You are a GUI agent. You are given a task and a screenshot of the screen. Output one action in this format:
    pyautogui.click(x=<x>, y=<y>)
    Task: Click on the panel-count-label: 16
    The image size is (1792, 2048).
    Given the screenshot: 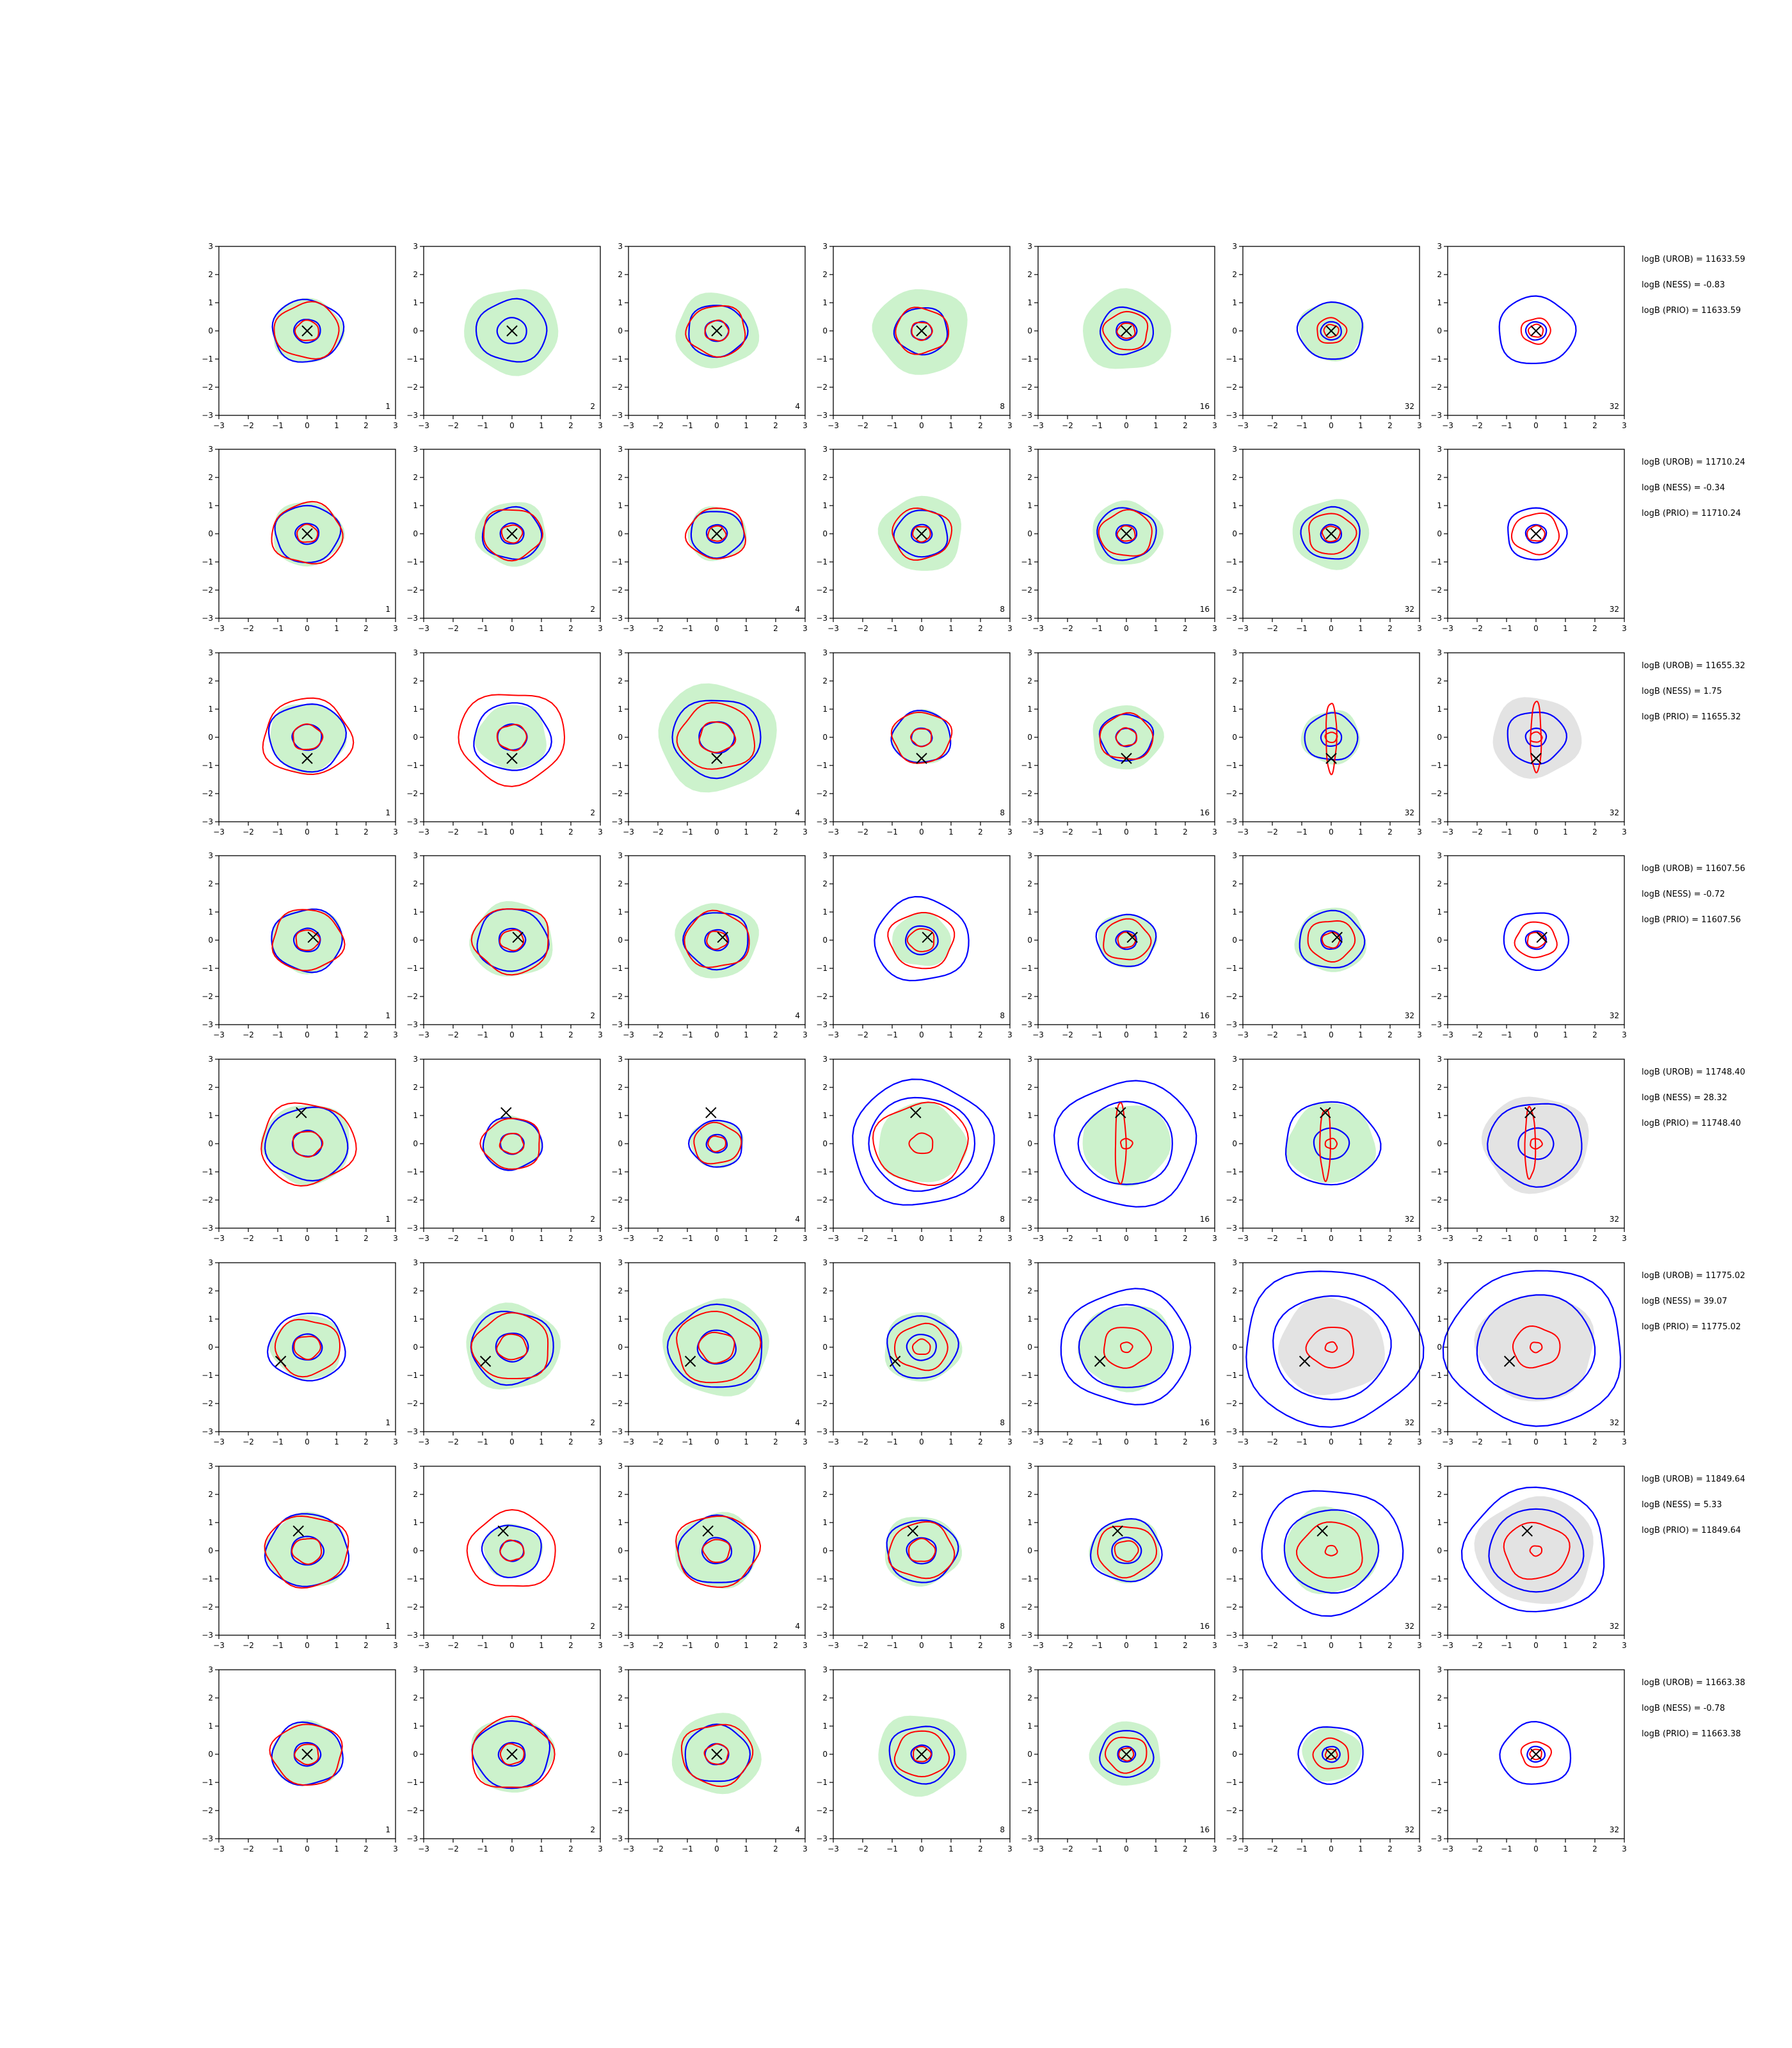 What is the action you would take?
    pyautogui.click(x=1205, y=1219)
    